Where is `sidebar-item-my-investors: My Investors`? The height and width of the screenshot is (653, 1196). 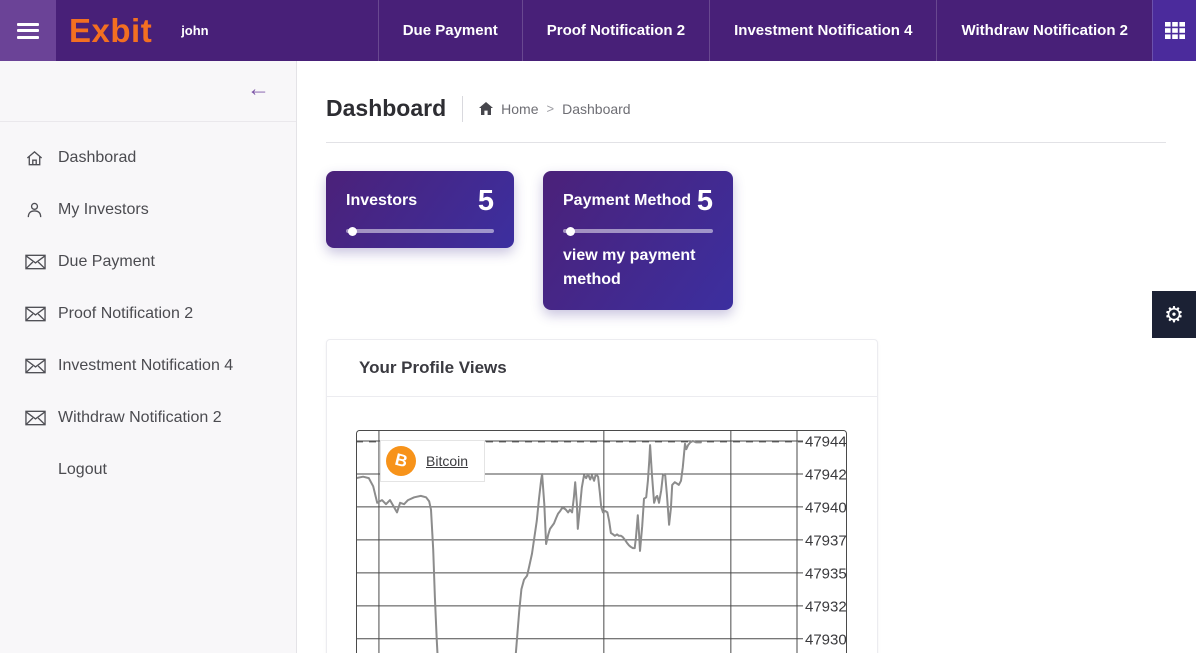
sidebar-item-my-investors: My Investors is located at coordinates (148, 210).